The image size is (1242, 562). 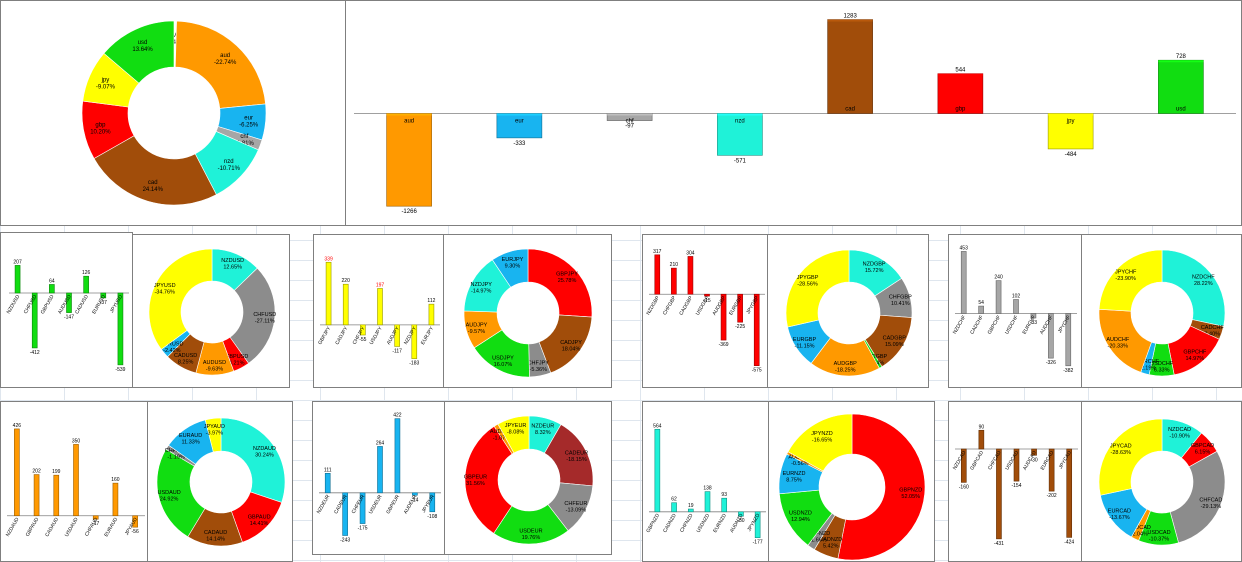 What do you see at coordinates (225, 59) in the screenshot?
I see `pie-label-aud: aud -22.74%` at bounding box center [225, 59].